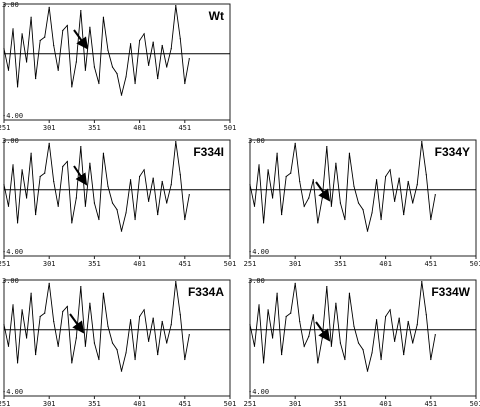  I want to click on panel-label: F334I, so click(208, 152).